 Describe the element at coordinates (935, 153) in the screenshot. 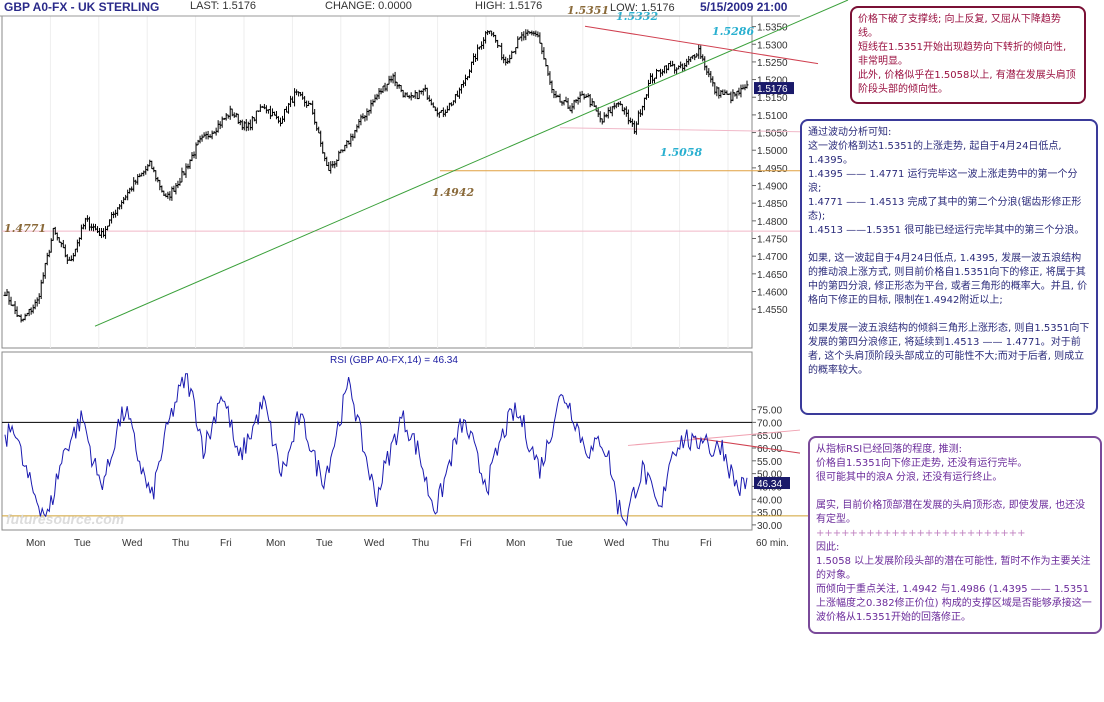

I see `note-text: 这一波价格到达1.5351的上涨走势, 起自于4月24日低点, 1.4395。` at that location.